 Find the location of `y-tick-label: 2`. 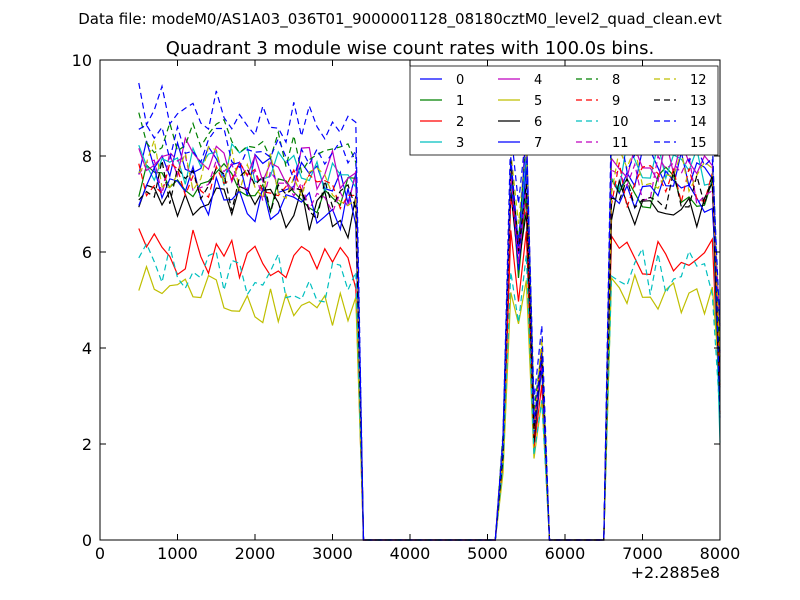

y-tick-label: 2 is located at coordinates (87, 444).